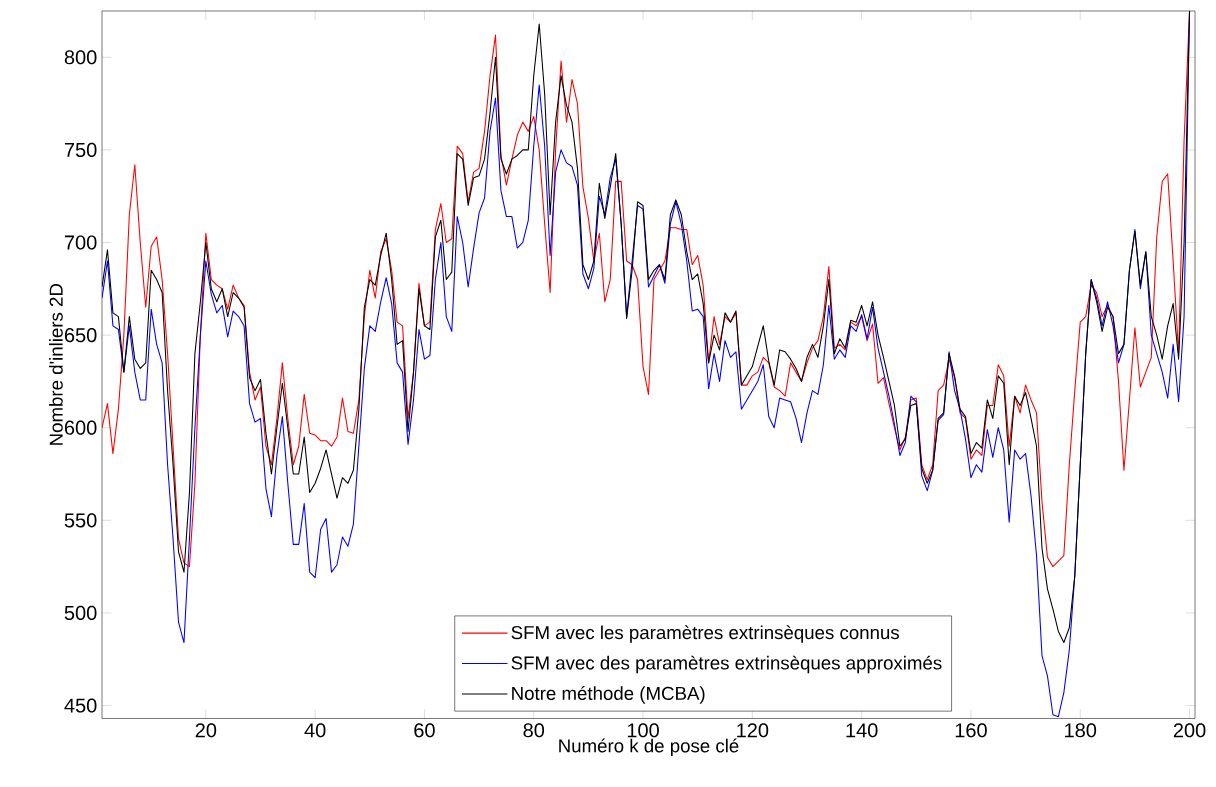 This screenshot has height=787, width=1216. What do you see at coordinates (206, 730) in the screenshot?
I see `x-tick-label: 20` at bounding box center [206, 730].